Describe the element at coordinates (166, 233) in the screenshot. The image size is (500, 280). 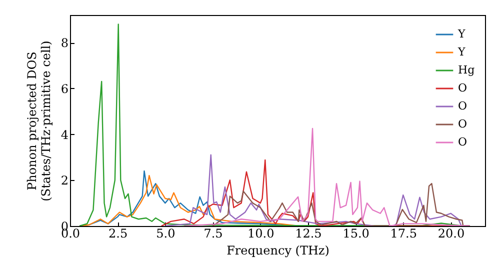
I see `x-tick-label: 5.0` at that location.